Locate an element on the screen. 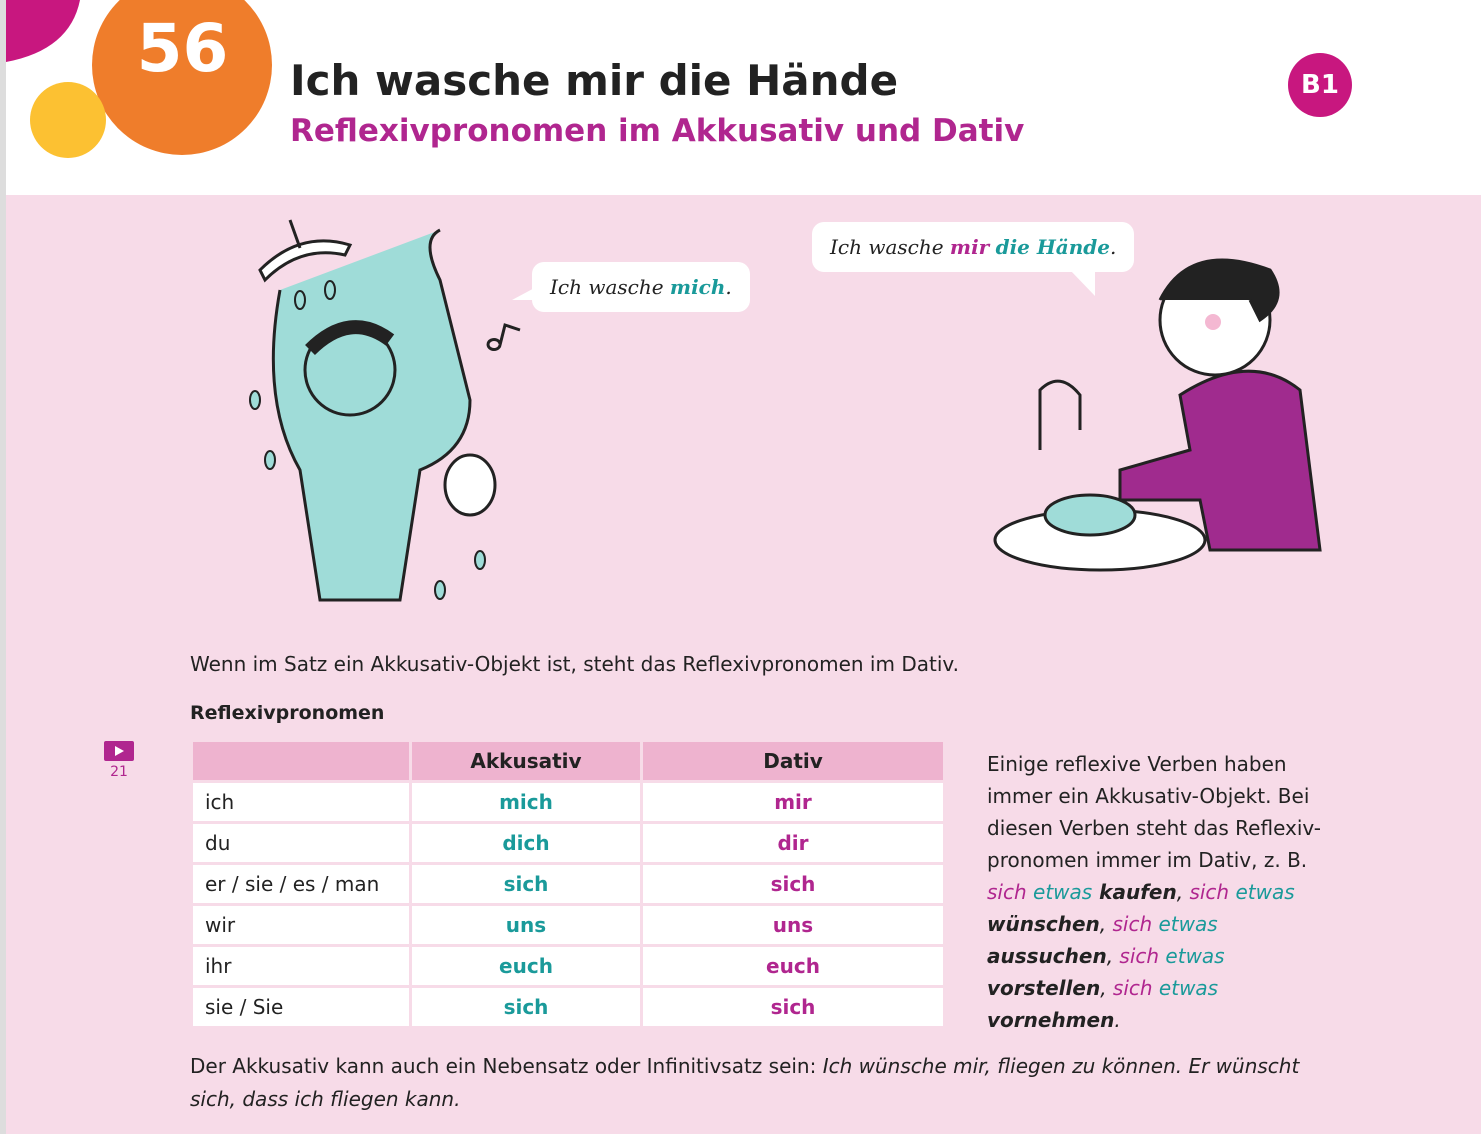 Image resolution: width=1481 pixels, height=1134 pixels. table-row: sie / Sie sich sich is located at coordinates (568, 1007).